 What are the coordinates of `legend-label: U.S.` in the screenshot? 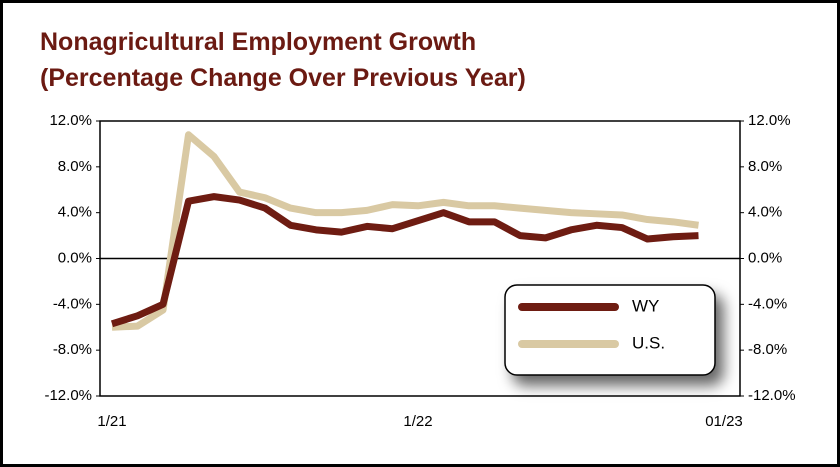 It's located at (648, 342).